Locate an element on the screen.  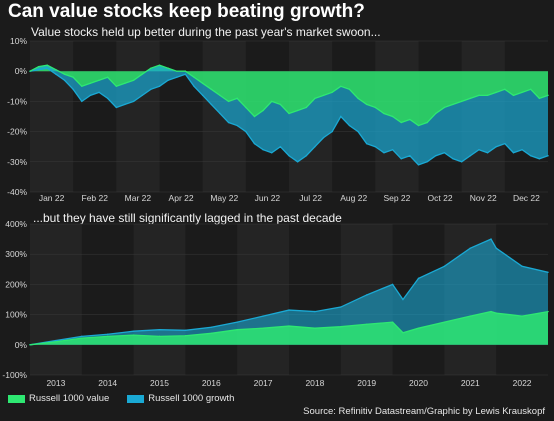
chart1-xtick-label: Nov 22 is located at coordinates (483, 198).